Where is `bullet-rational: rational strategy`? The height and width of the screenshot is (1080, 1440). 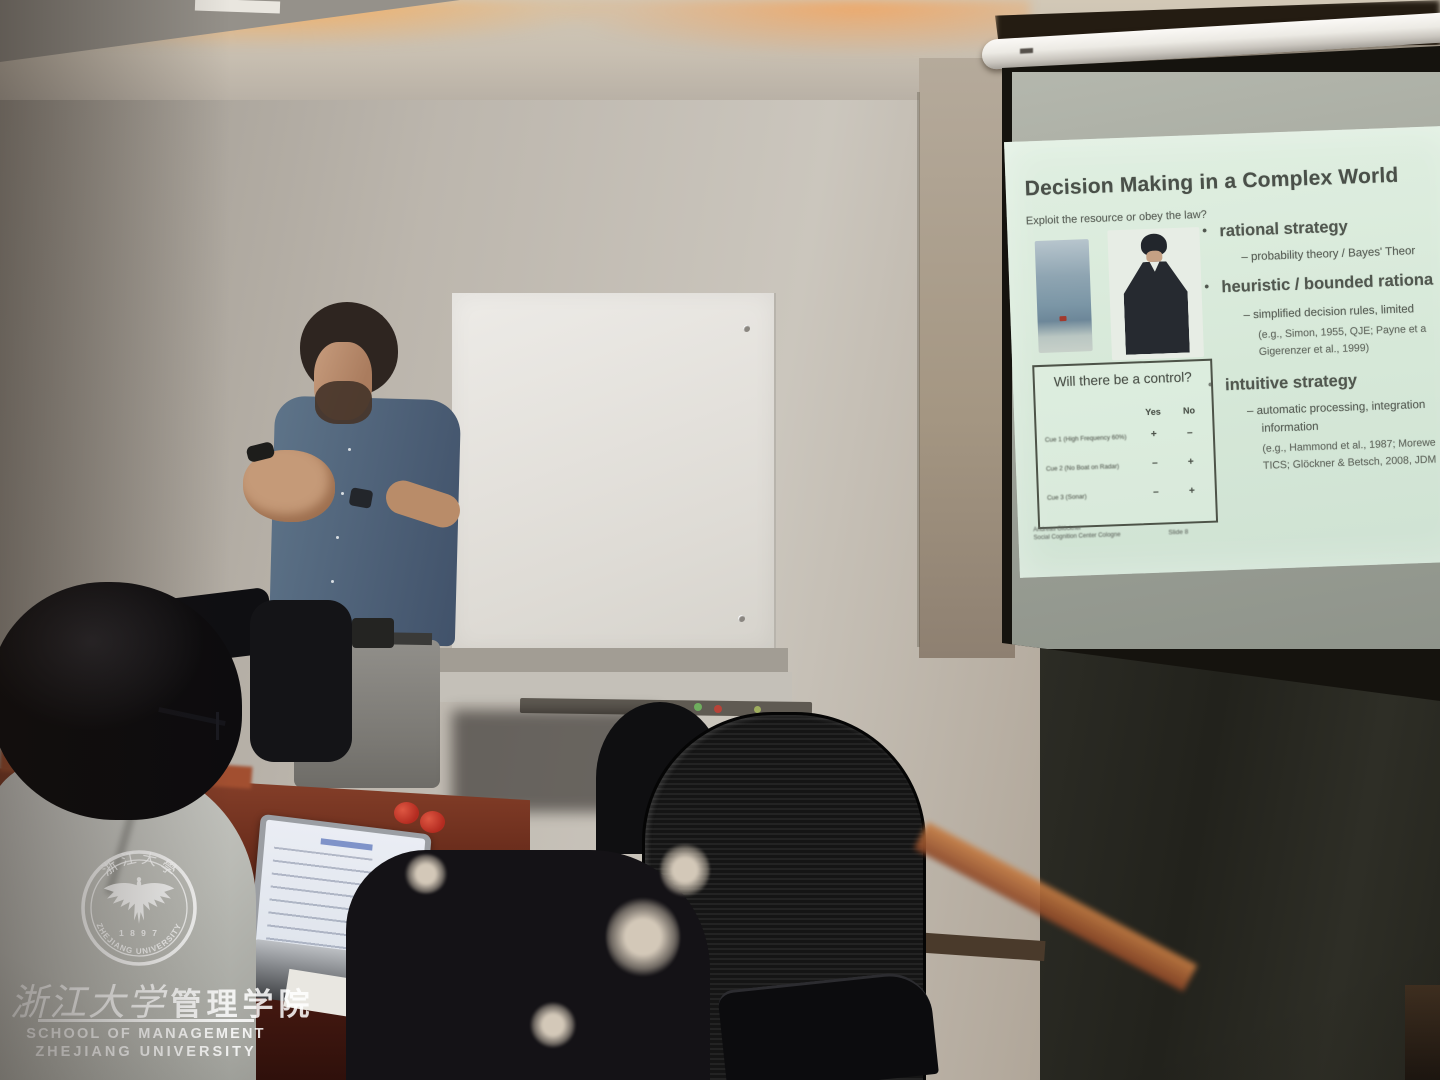
bullet-rational: rational strategy is located at coordinates (1283, 230).